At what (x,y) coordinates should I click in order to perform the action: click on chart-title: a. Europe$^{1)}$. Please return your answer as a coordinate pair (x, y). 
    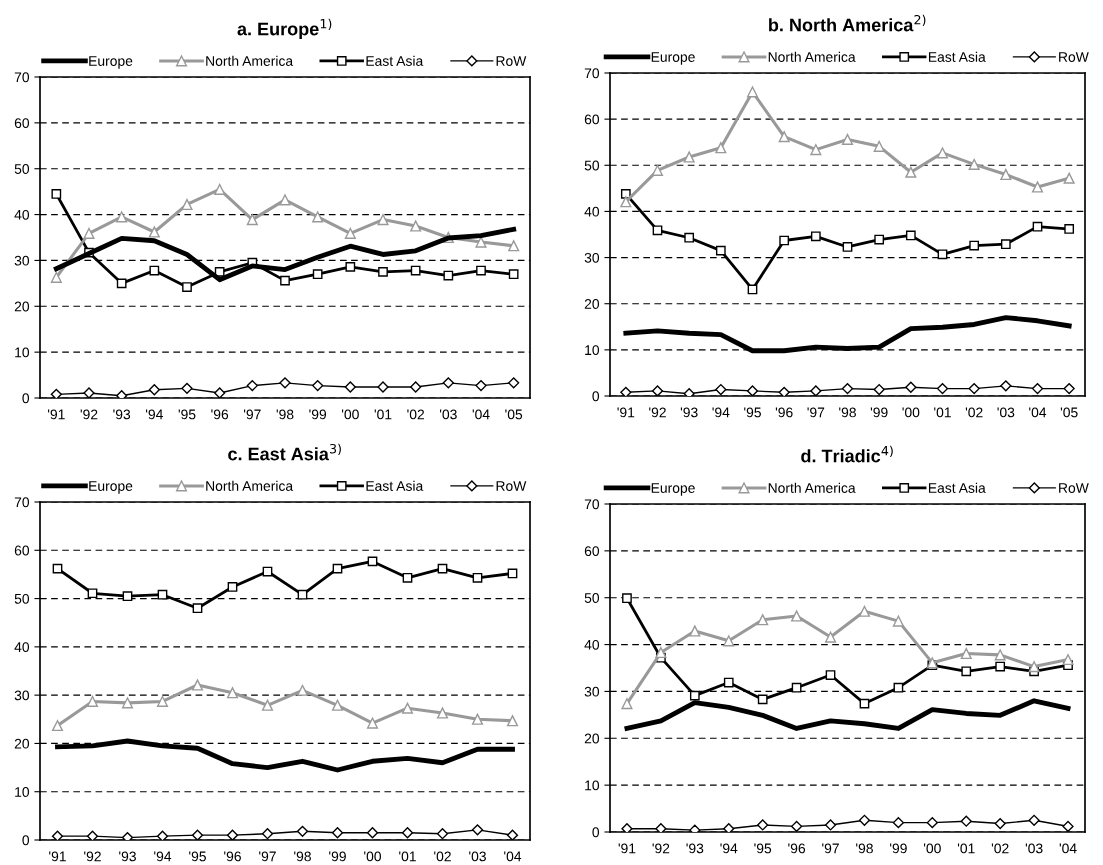
    Looking at the image, I should click on (284, 28).